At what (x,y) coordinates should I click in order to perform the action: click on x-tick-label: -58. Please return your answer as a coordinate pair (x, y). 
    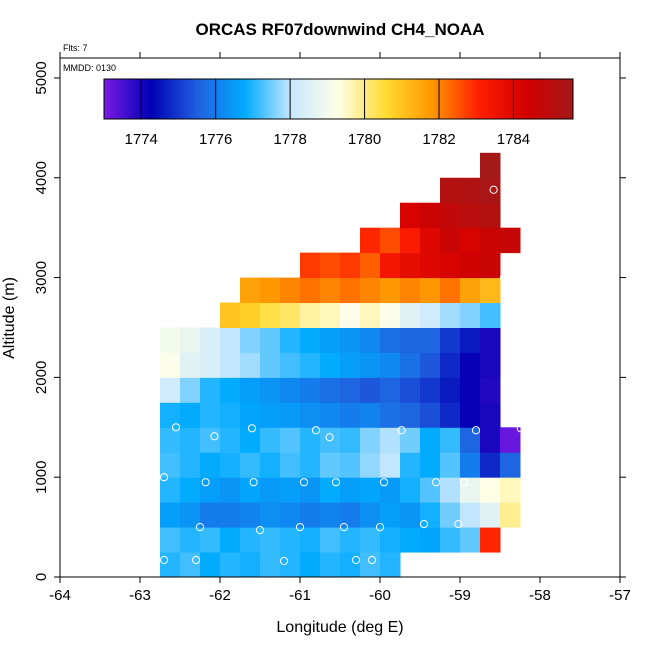
    Looking at the image, I should click on (540, 595).